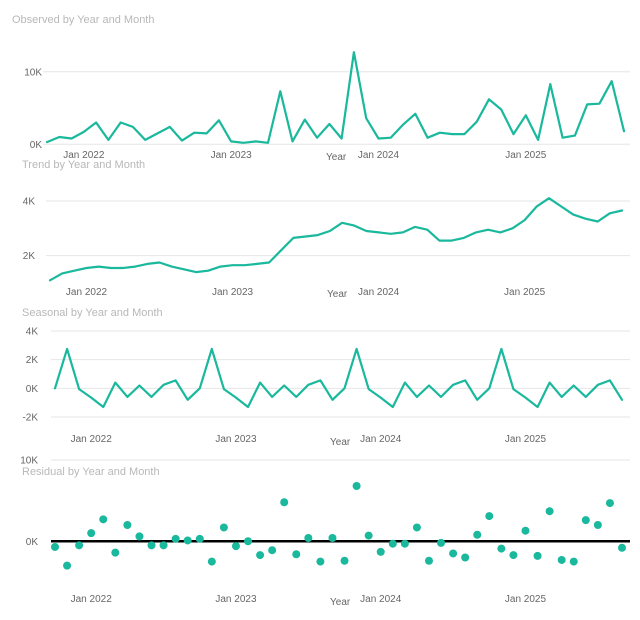 This screenshot has width=640, height=620. I want to click on observed-chart-title: Observed by Year and Month, so click(83, 20).